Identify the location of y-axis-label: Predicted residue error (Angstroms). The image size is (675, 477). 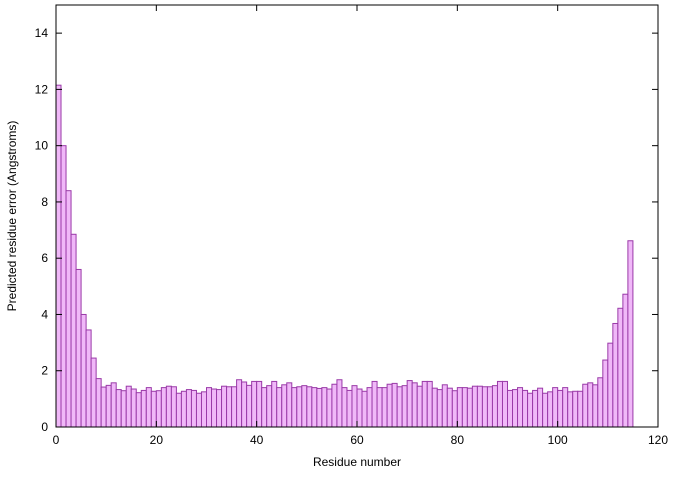
(12, 216).